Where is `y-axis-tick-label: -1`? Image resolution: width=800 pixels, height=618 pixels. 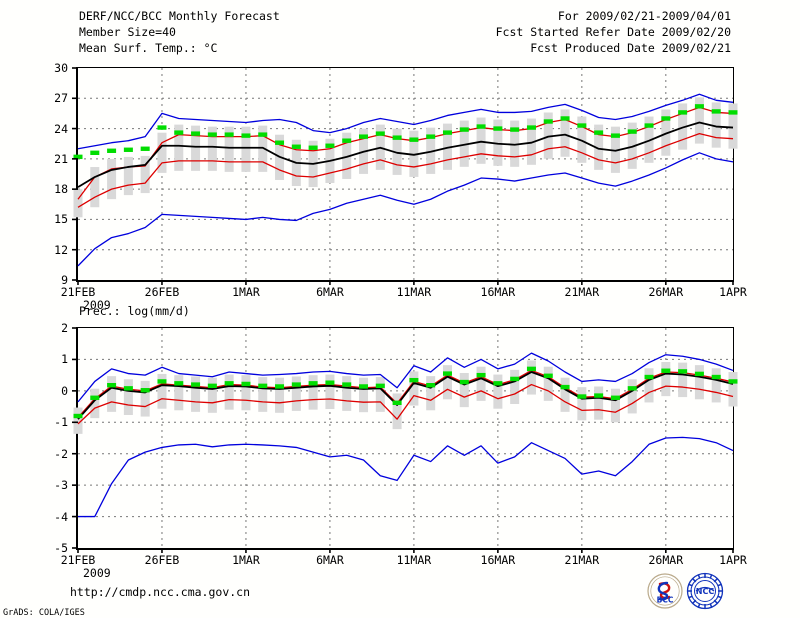
y-axis-tick-label: -1 is located at coordinates (61, 422).